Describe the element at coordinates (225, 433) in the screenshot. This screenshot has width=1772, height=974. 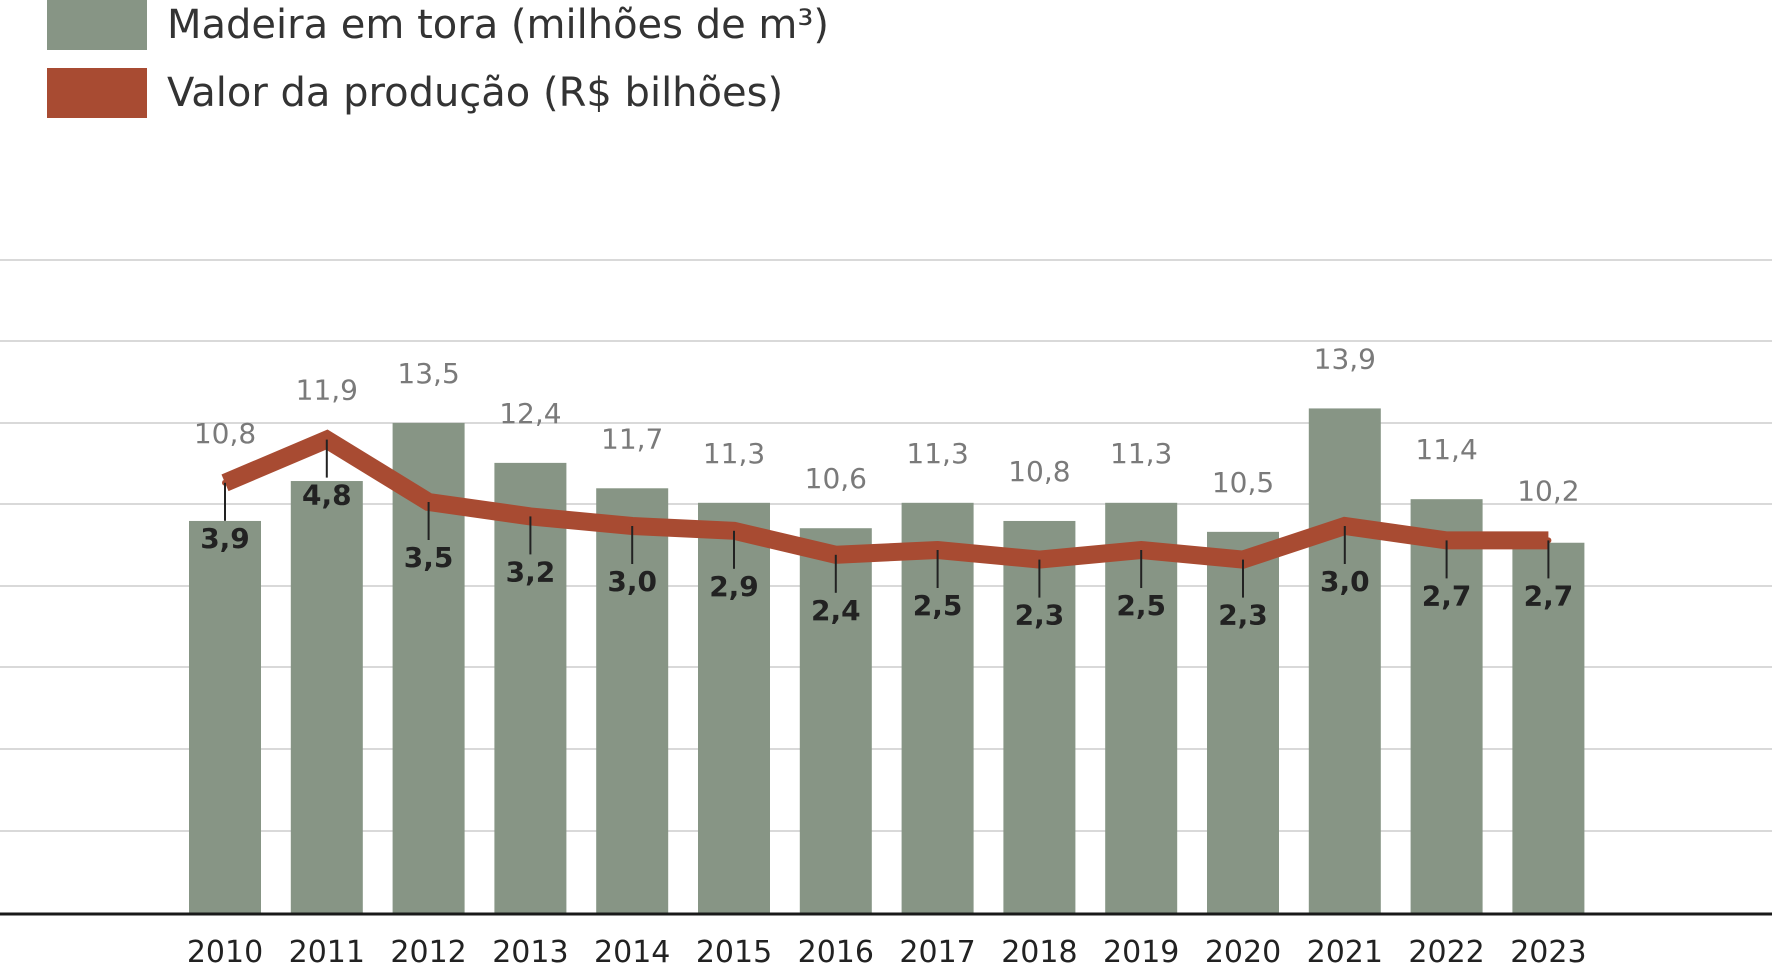
I see `bar-value-label-2010: 10,8` at that location.